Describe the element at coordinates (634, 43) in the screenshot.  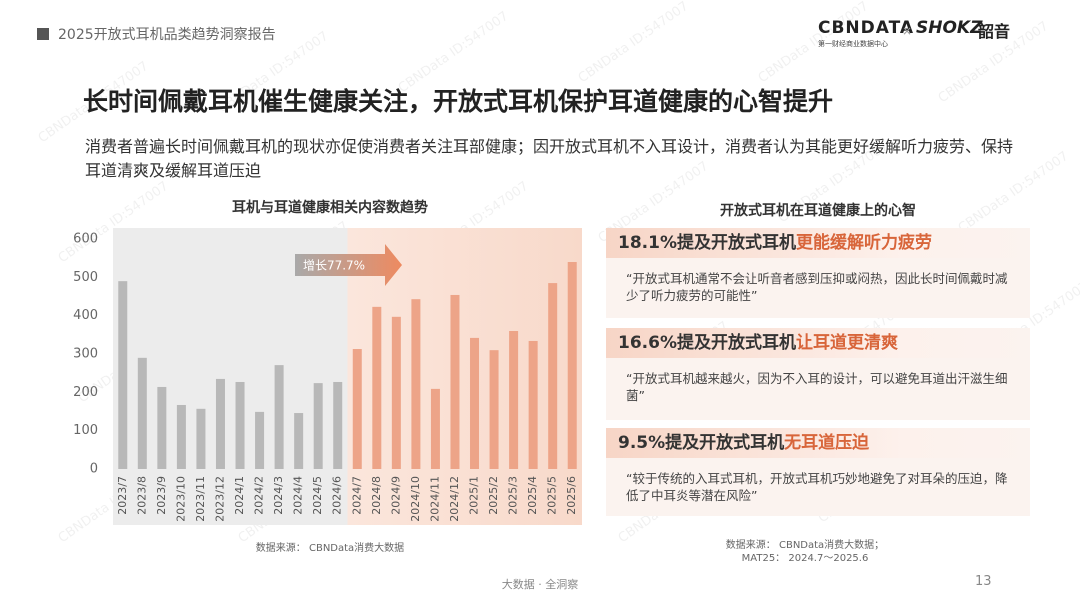
I see `watermark: CBNData ID:547007` at that location.